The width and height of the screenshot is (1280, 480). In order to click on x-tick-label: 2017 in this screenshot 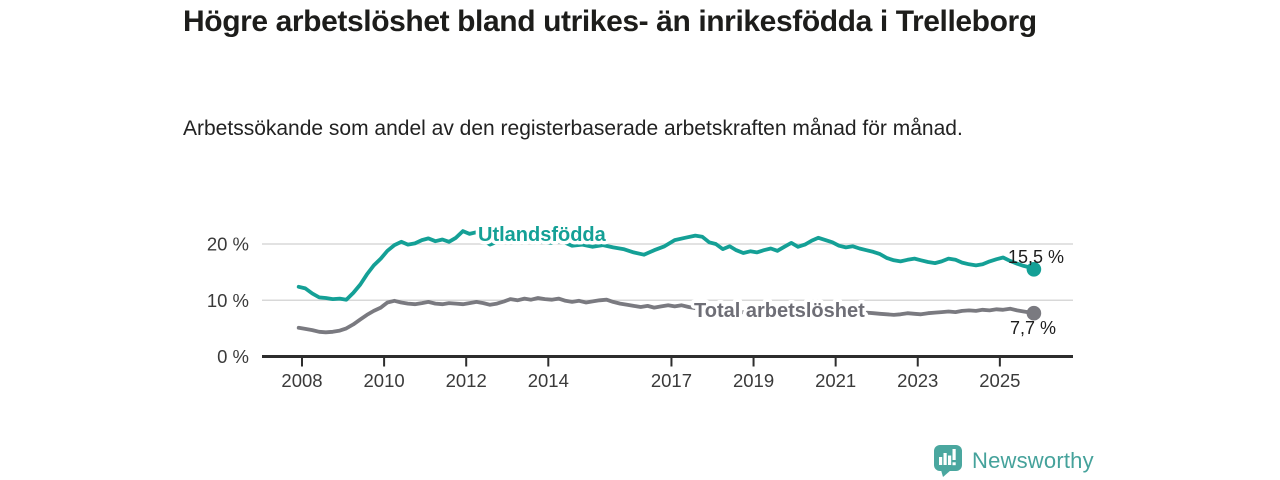, I will do `click(671, 380)`.